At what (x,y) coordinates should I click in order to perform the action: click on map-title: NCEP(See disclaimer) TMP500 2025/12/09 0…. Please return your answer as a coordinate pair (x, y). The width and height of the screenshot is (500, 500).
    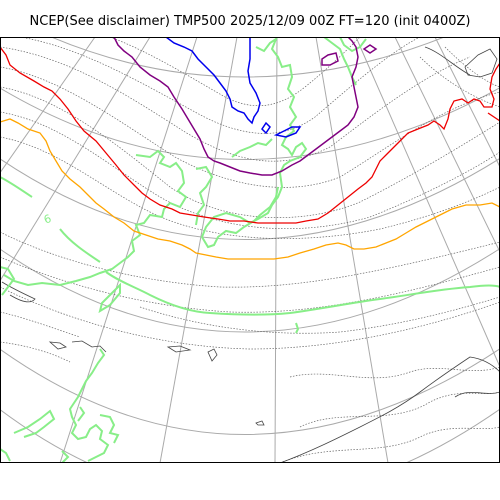
    Looking at the image, I should click on (250, 21).